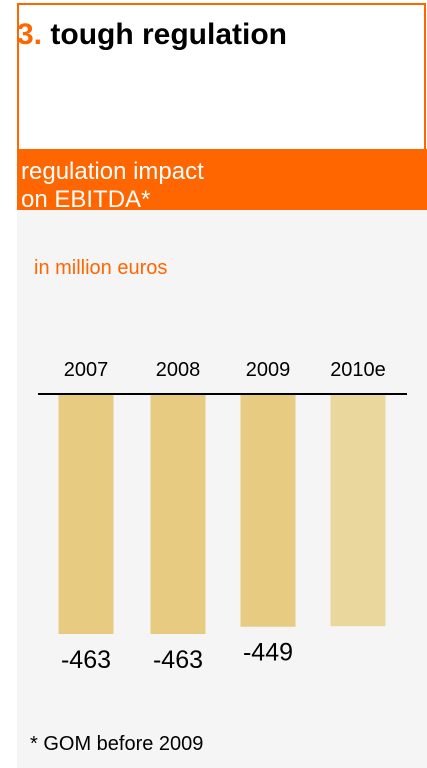 Image resolution: width=427 pixels, height=768 pixels. I want to click on bar-2008, so click(178, 514).